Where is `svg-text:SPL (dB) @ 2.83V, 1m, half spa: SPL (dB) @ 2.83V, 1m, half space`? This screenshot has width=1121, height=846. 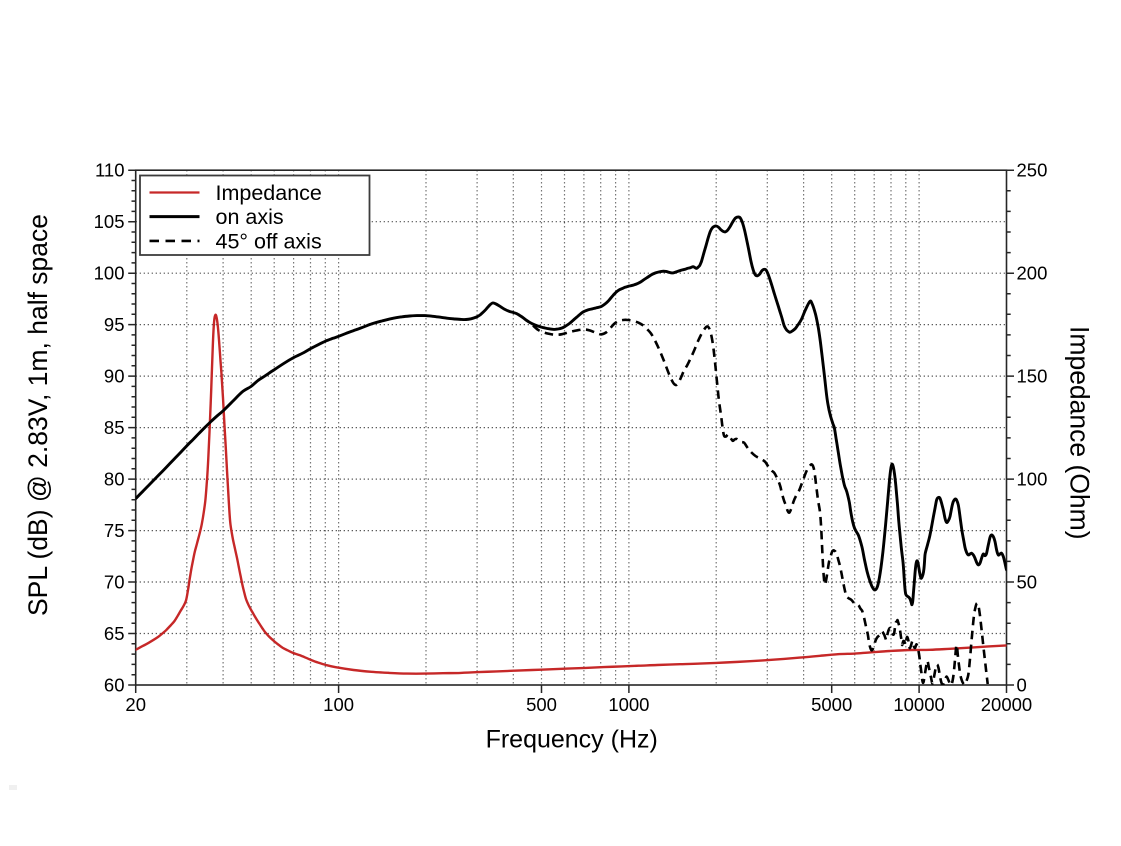
svg-text:SPL (dB) @ 2.83V, 1m, half spa: SPL (dB) @ 2.83V, 1m, half space is located at coordinates (38, 415).